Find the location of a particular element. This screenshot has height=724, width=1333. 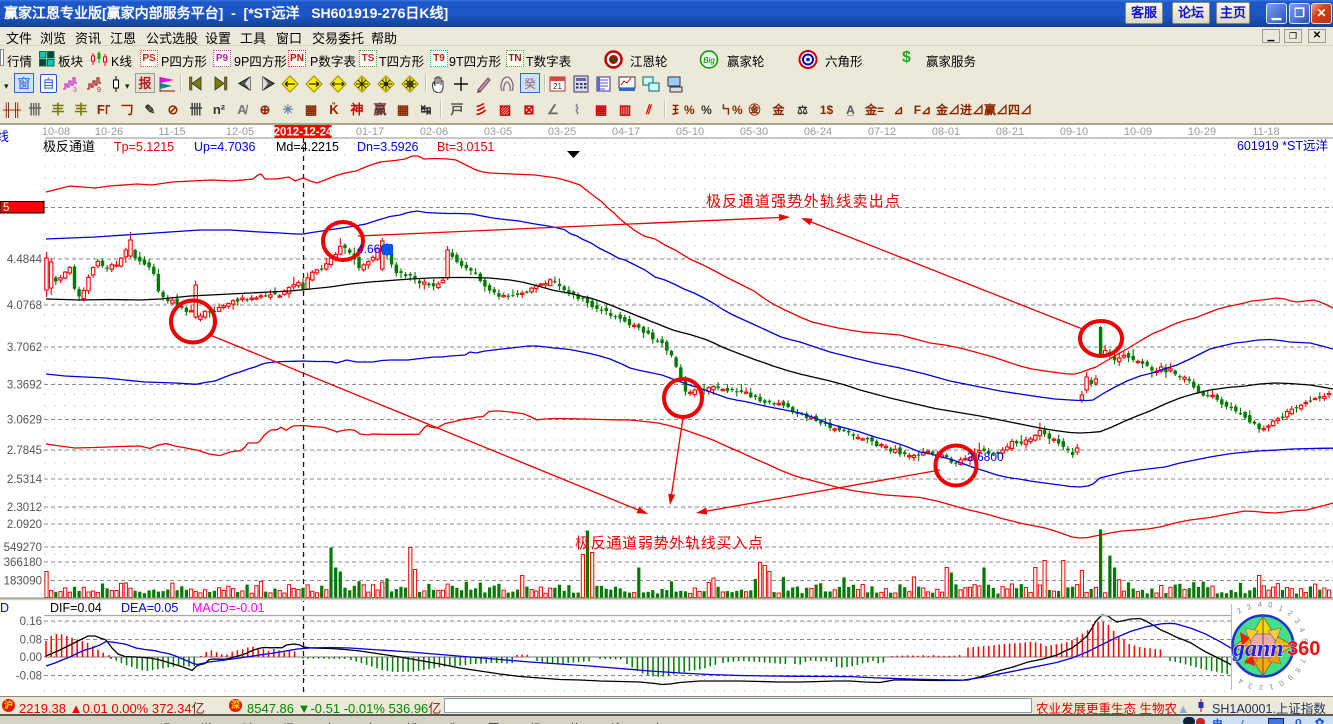

svg-text: 02-06 is located at coordinates (434, 132).